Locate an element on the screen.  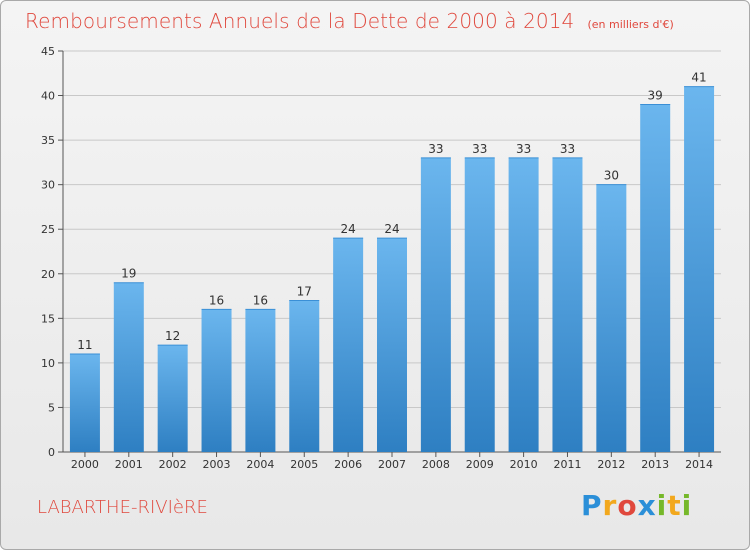
logo-letter: P is located at coordinates (592, 505).